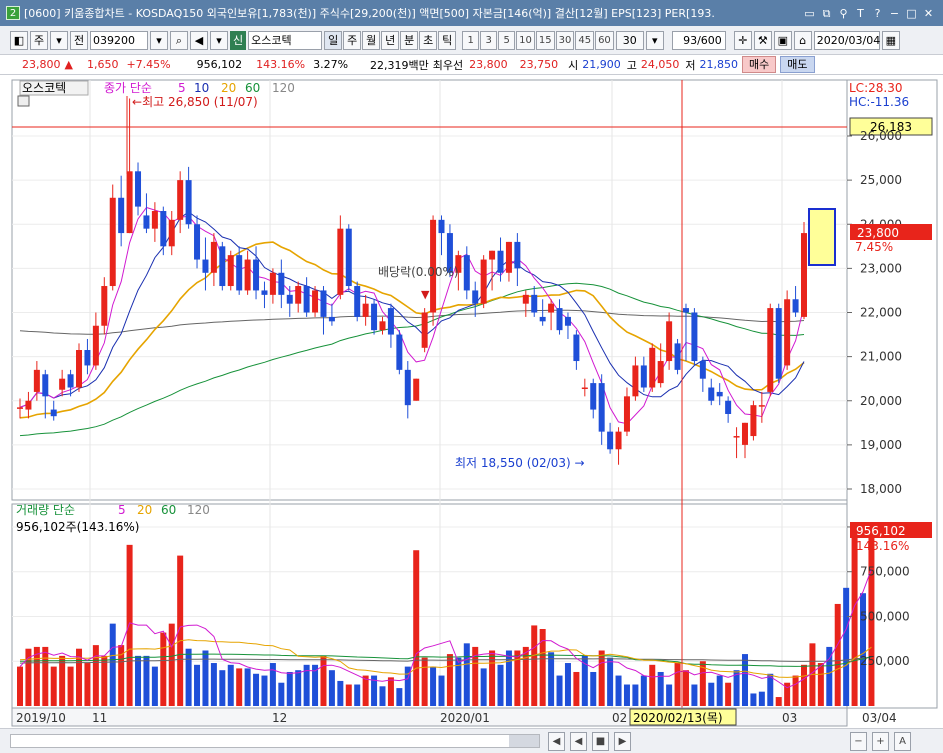  Describe the element at coordinates (782, 40) in the screenshot. I see `save-icon: ▣` at that location.